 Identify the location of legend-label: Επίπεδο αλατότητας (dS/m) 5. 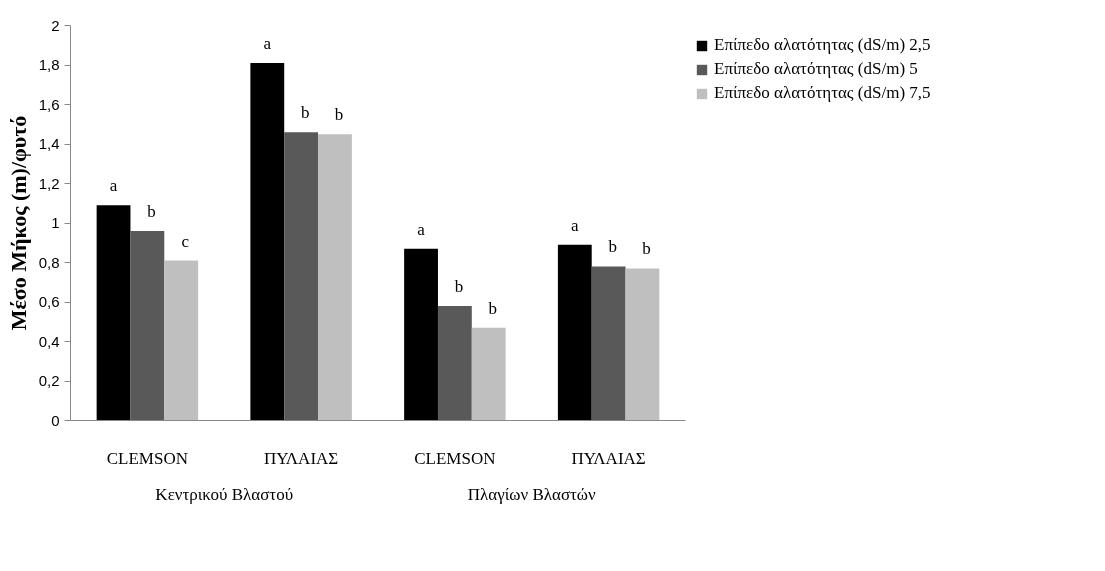
(816, 69).